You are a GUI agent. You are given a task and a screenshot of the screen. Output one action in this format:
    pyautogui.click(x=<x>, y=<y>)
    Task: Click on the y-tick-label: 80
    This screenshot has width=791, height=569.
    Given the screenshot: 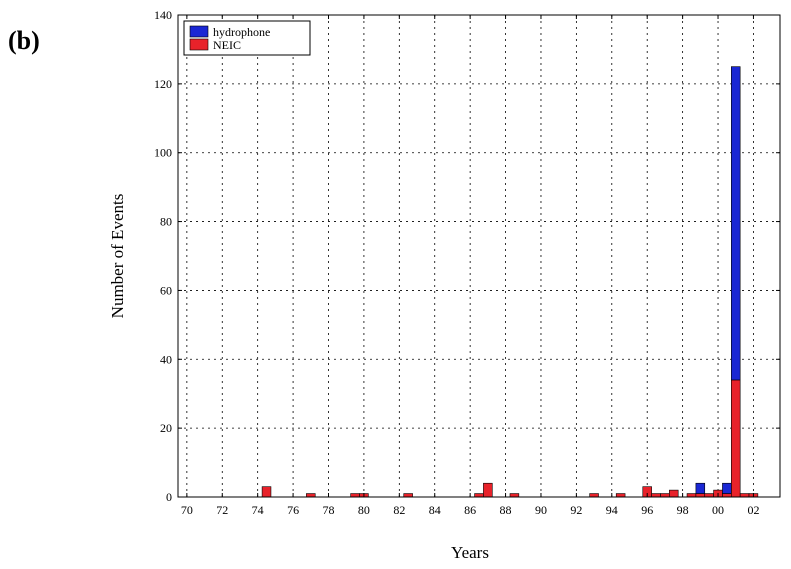 What is the action you would take?
    pyautogui.click(x=166, y=222)
    